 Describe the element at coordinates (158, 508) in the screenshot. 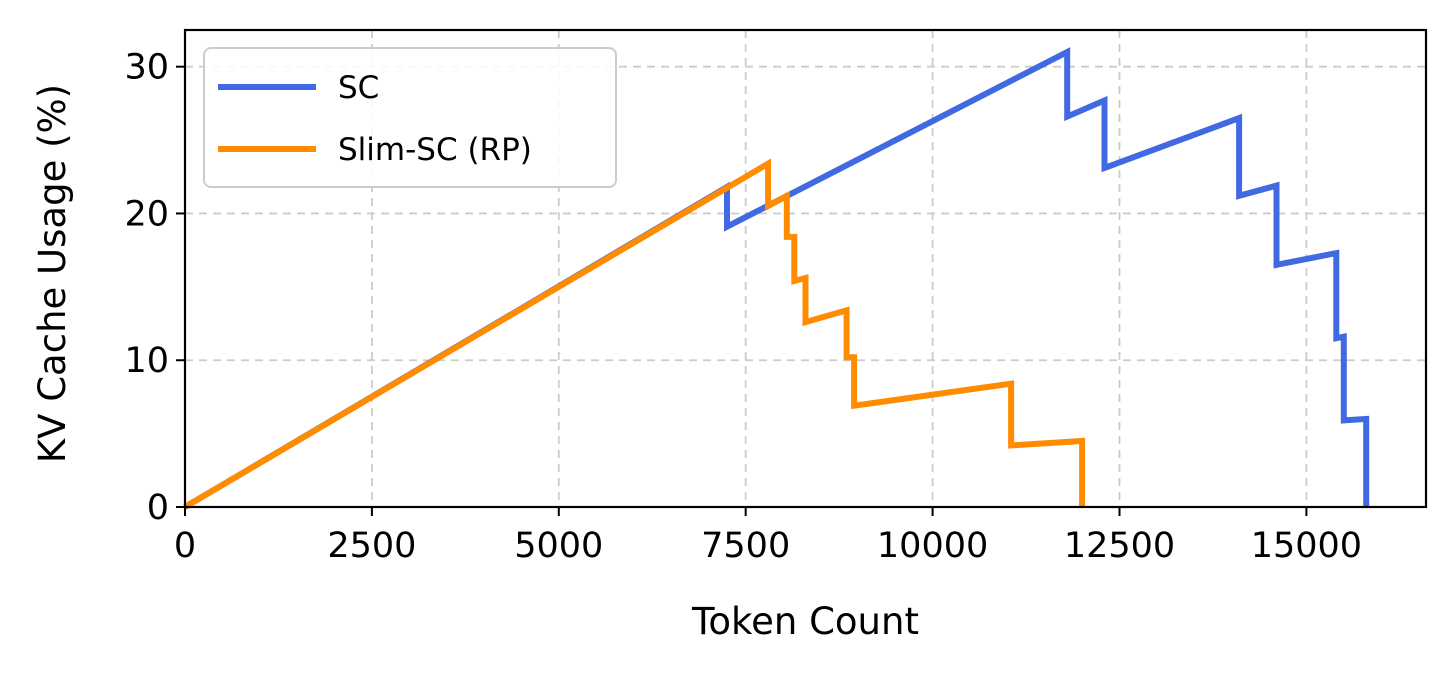

I see `y-tick-label: 0` at that location.